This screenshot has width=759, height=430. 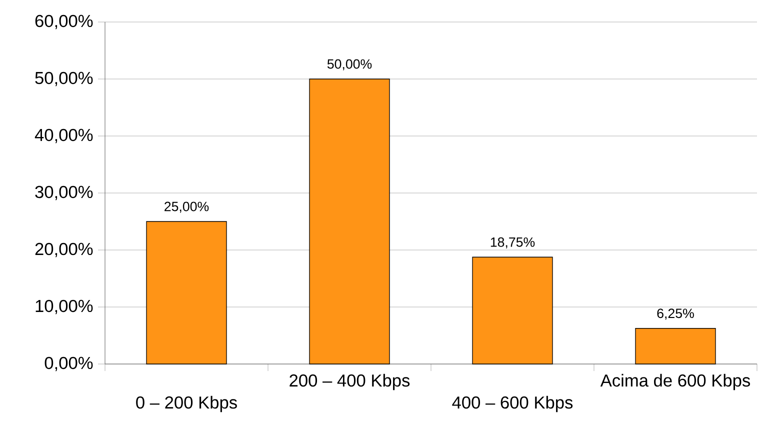 What do you see at coordinates (68, 364) in the screenshot?
I see `y-tick-label: 0,00%` at bounding box center [68, 364].